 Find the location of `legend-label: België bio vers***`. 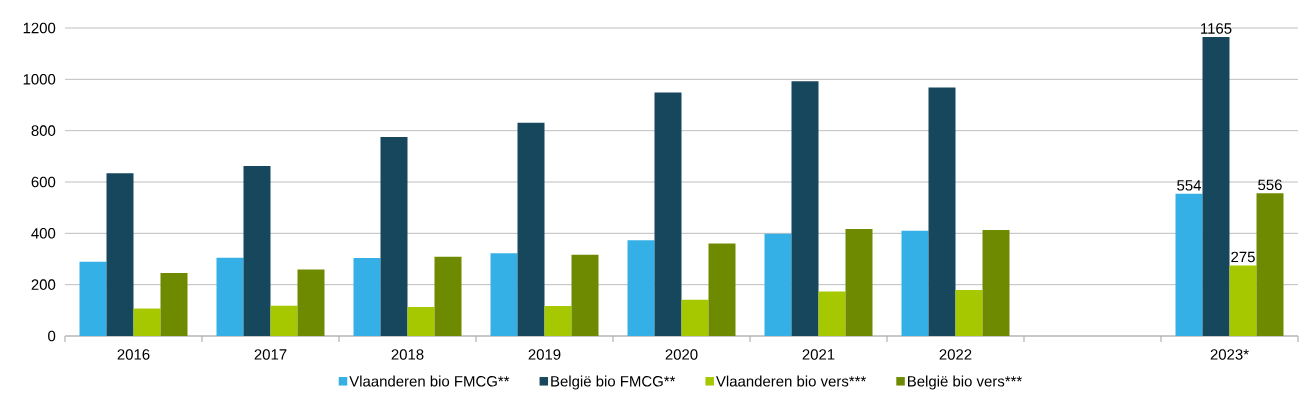

legend-label: België bio vers*** is located at coordinates (965, 382).